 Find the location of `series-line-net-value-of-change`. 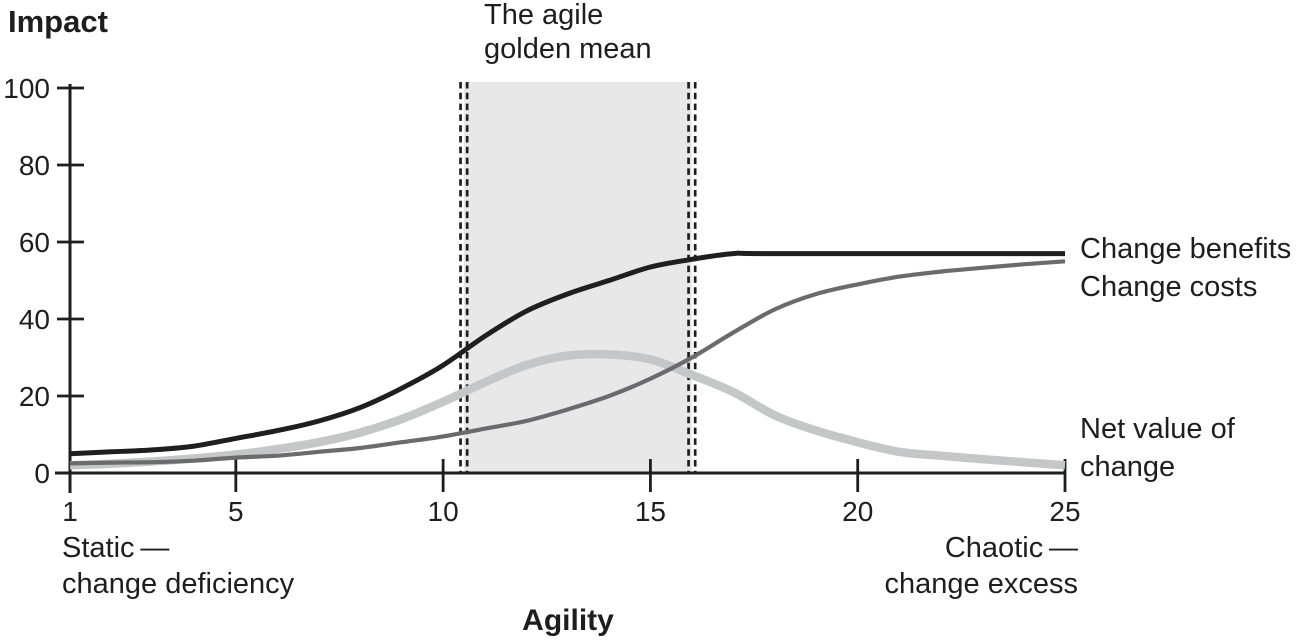

series-line-net-value-of-change is located at coordinates (567, 409).